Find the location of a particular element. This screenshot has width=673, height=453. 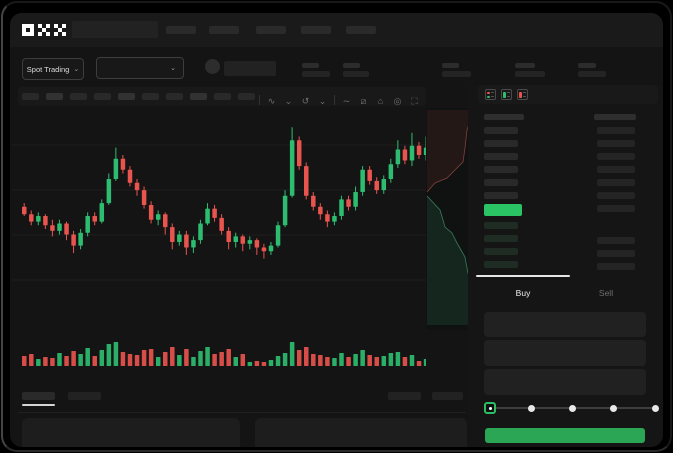

book-bids-icon is located at coordinates (506, 94).